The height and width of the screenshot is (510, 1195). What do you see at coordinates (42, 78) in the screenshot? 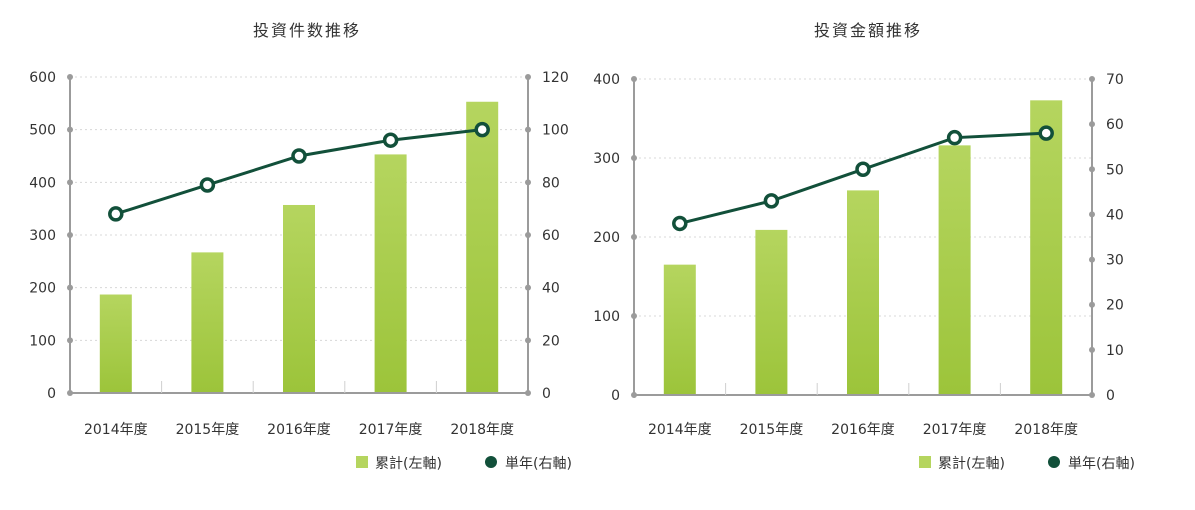
I see `left-tick-label: 600` at bounding box center [42, 78].